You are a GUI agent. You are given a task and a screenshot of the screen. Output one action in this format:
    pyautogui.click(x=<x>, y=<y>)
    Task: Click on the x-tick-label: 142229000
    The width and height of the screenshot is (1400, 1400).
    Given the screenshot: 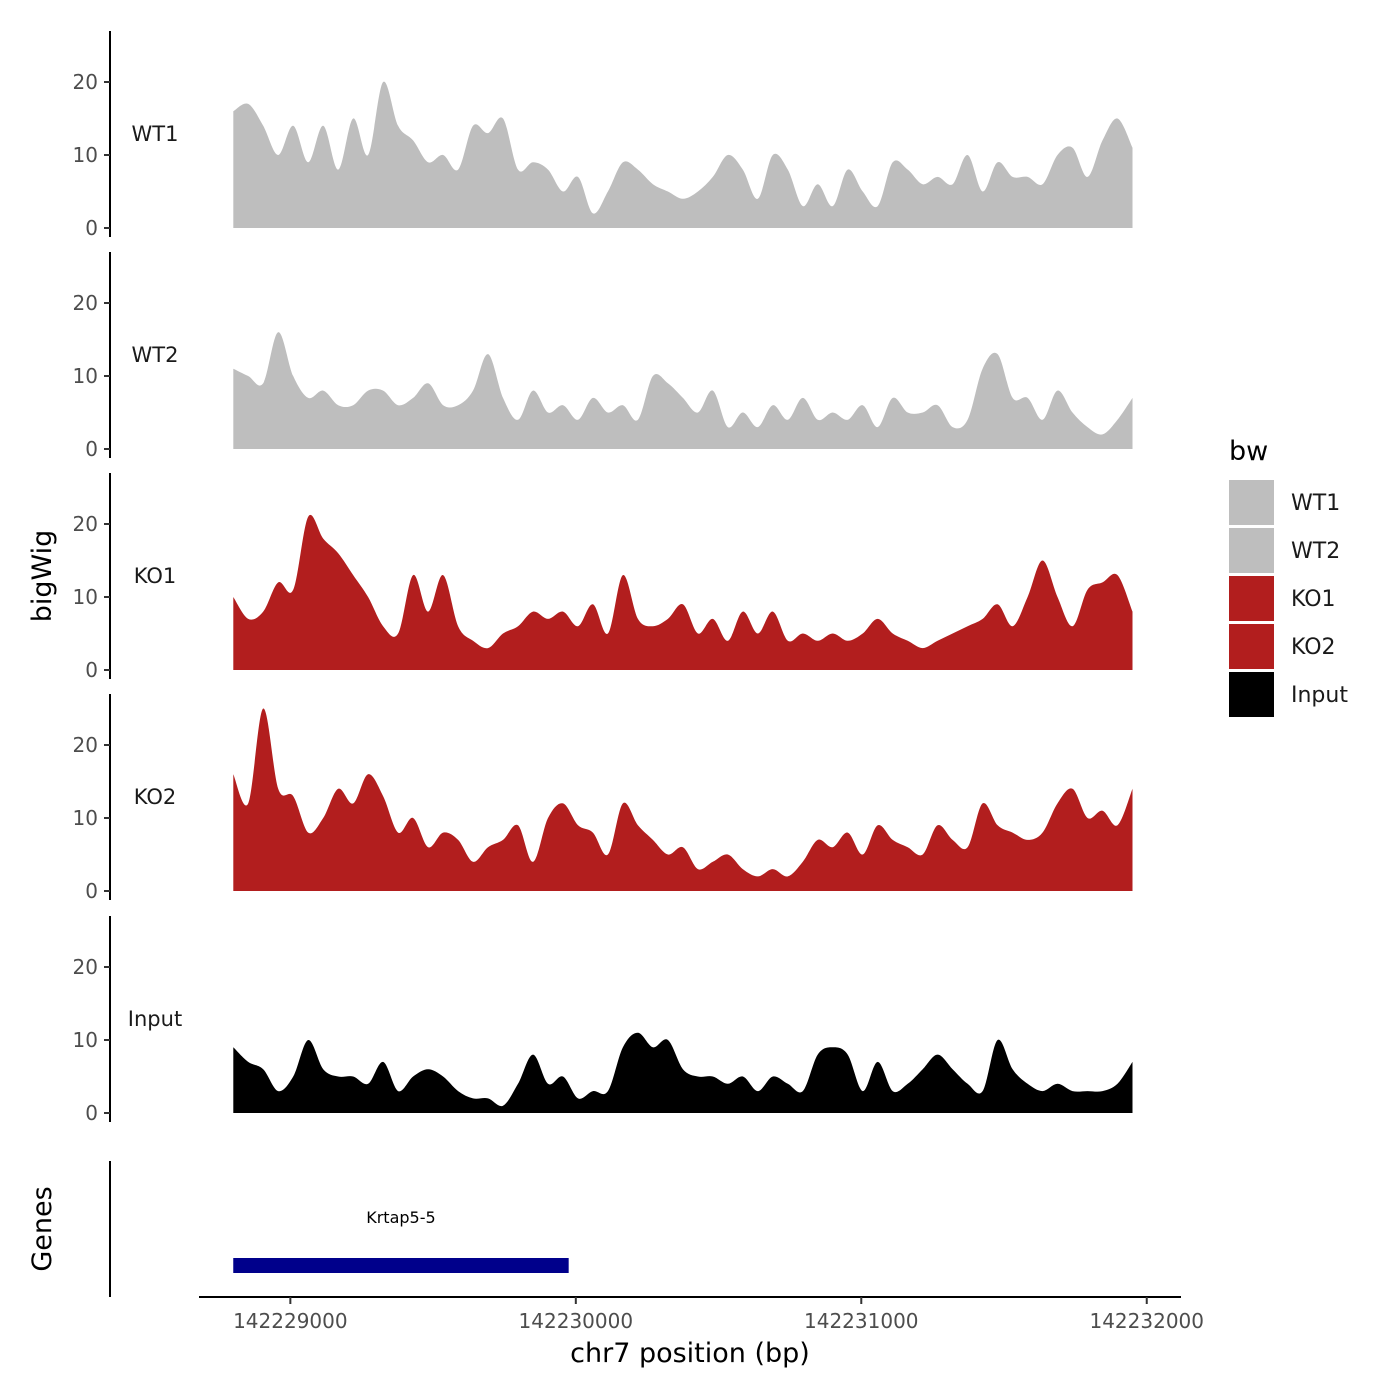 What is the action you would take?
    pyautogui.click(x=290, y=1321)
    